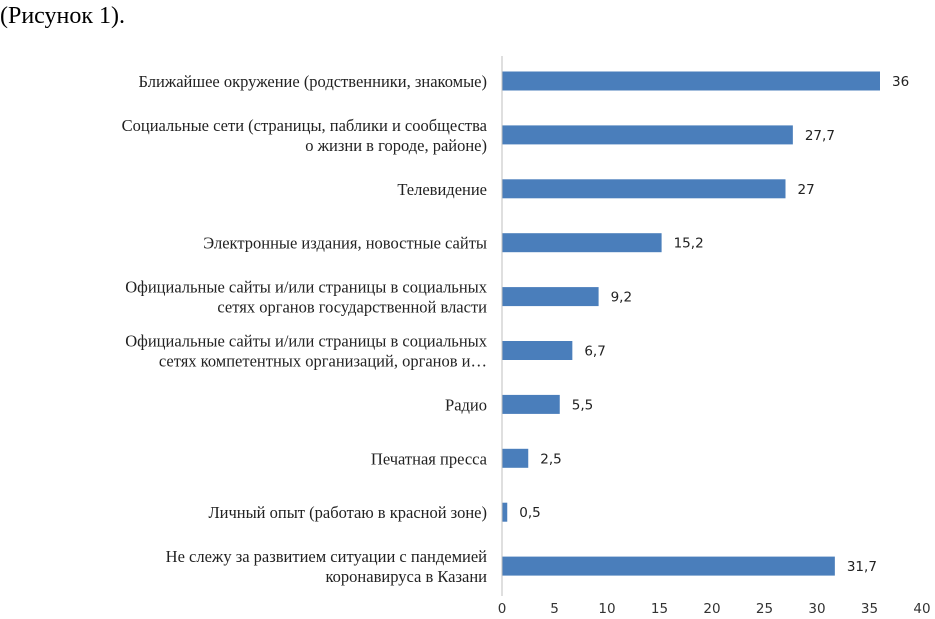  I want to click on data-label: 9,2, so click(621, 298).